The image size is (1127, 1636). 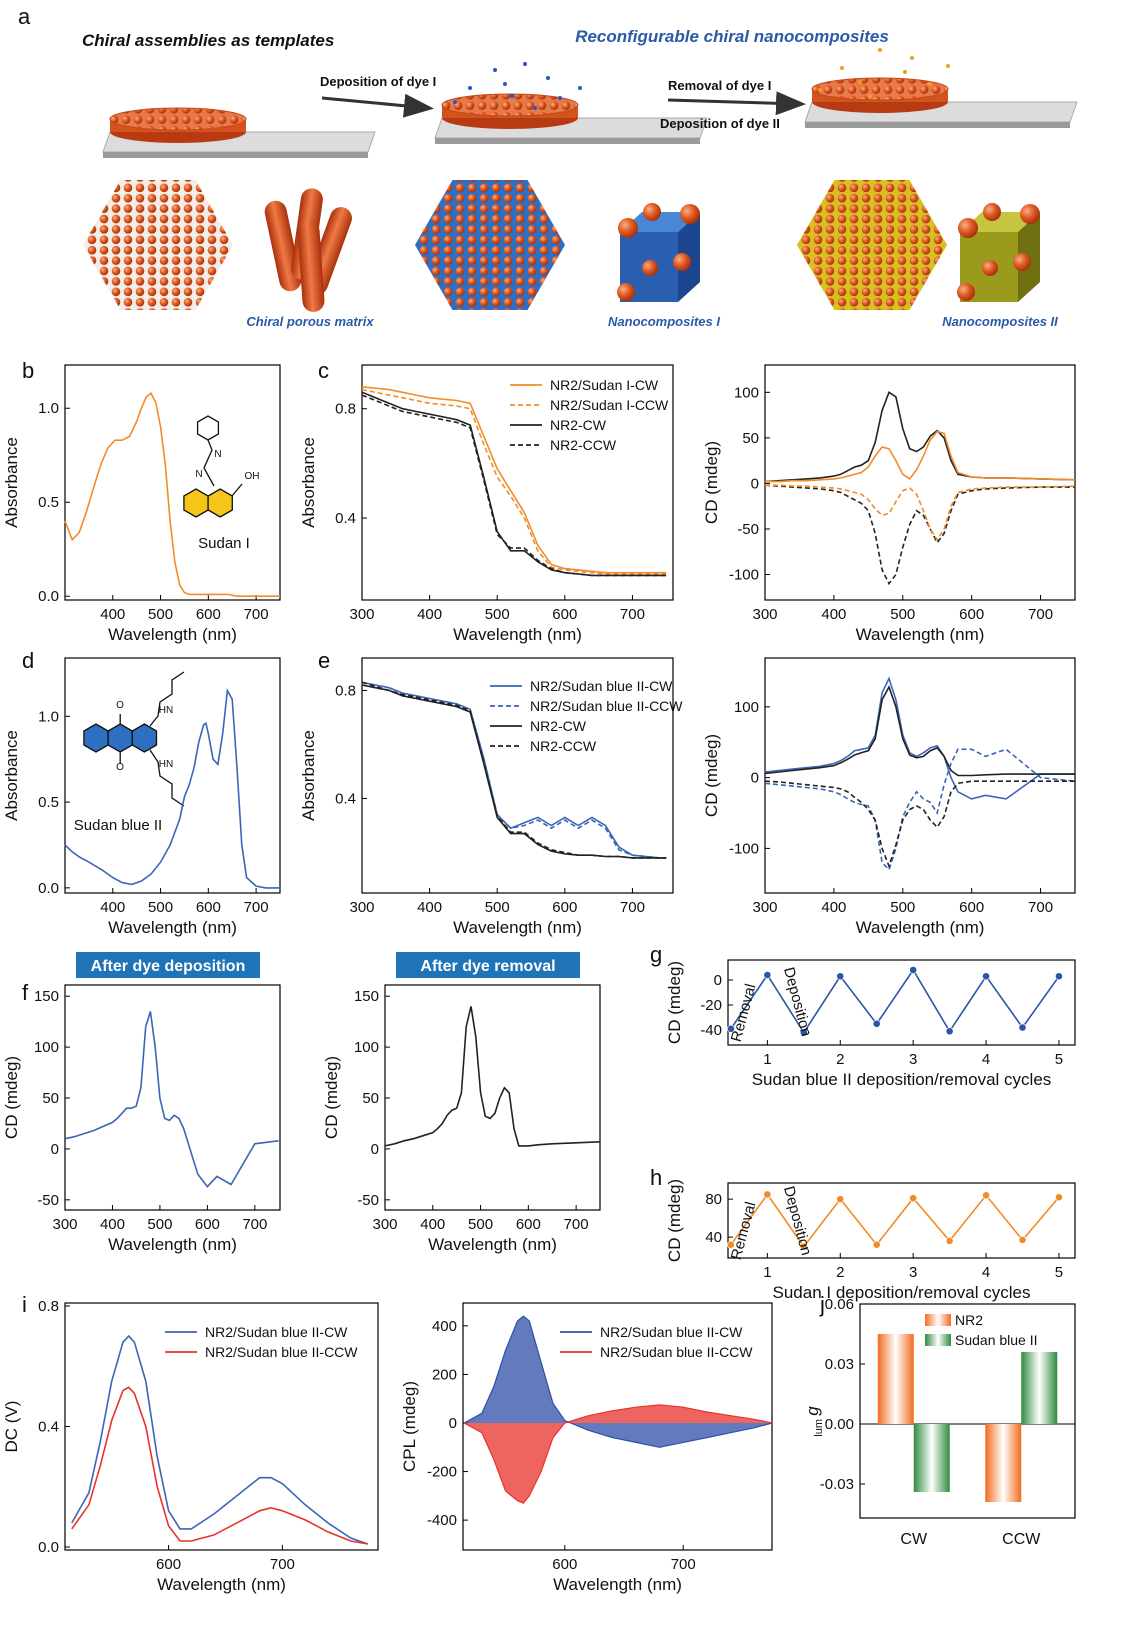 What do you see at coordinates (1059, 1059) in the screenshot?
I see `x-tick-label: 5` at bounding box center [1059, 1059].